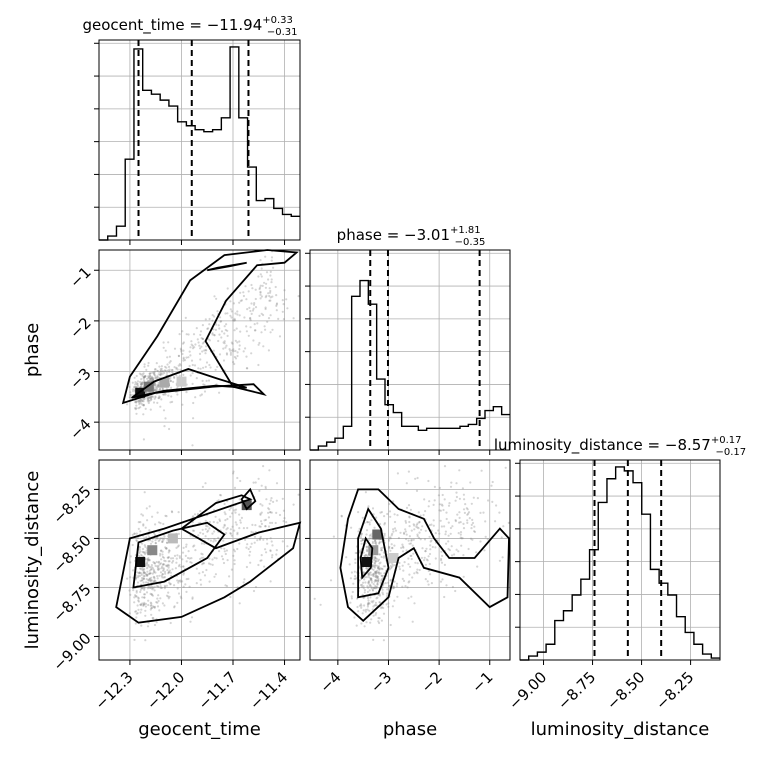  Describe the element at coordinates (114, 690) in the screenshot. I see `x-tick-label: −12.3` at that location.